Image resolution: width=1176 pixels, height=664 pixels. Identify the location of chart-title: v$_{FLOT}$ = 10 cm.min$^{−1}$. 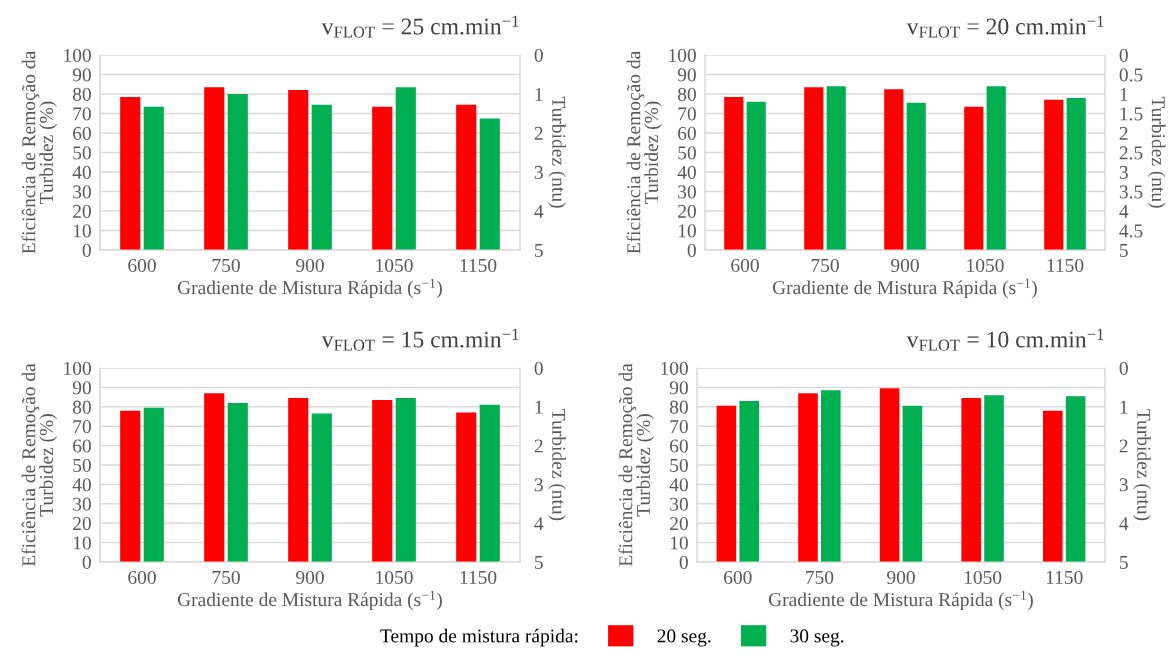
(1005, 339).